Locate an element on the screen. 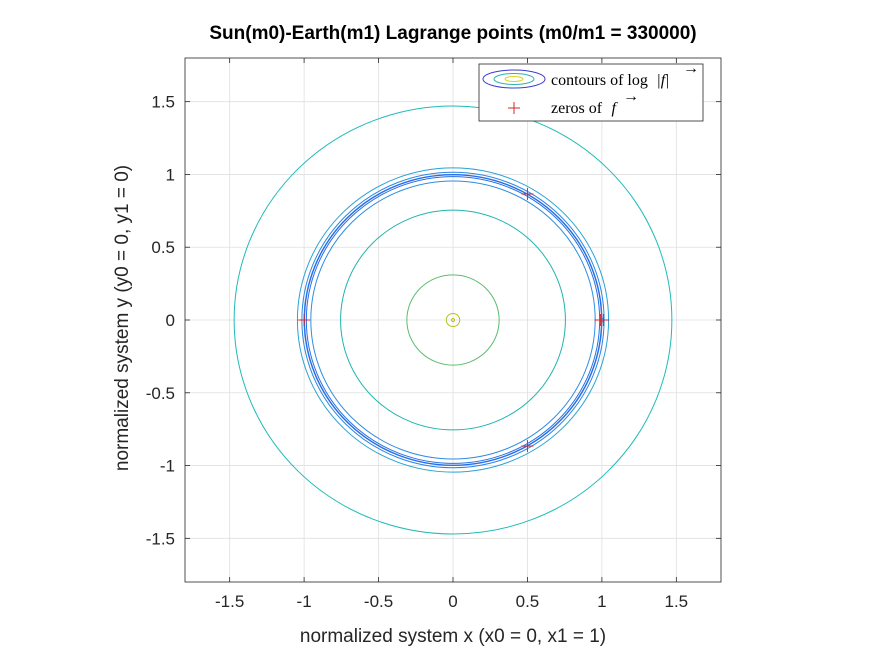 Image resolution: width=875 pixels, height=656 pixels. x-tick-labels: -1.5 -1 -0.5 0 0.5 1 1.5 is located at coordinates (451, 601).